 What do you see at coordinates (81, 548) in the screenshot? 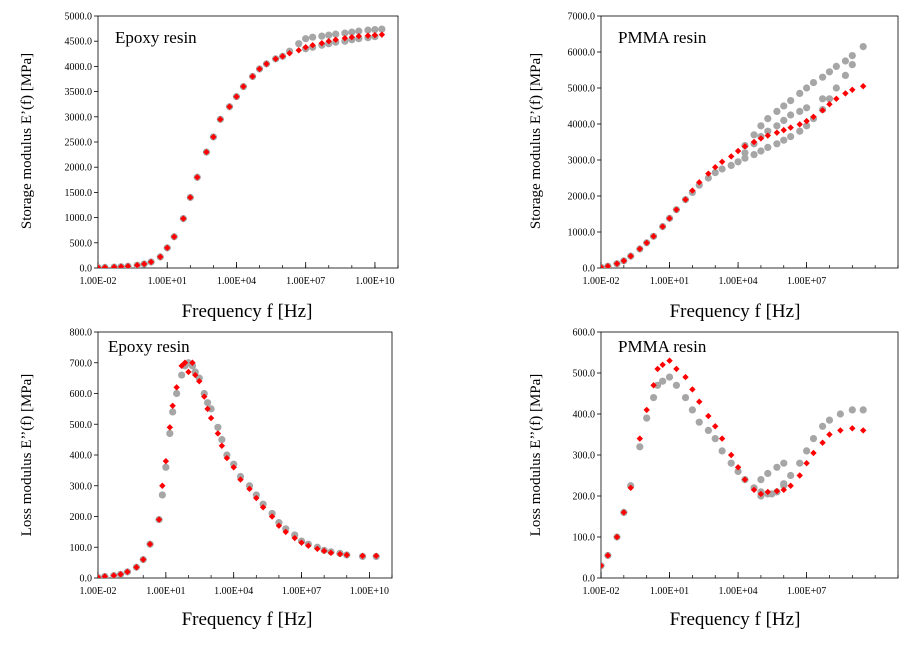
I see `y-tick-label: 100.0` at bounding box center [81, 548].